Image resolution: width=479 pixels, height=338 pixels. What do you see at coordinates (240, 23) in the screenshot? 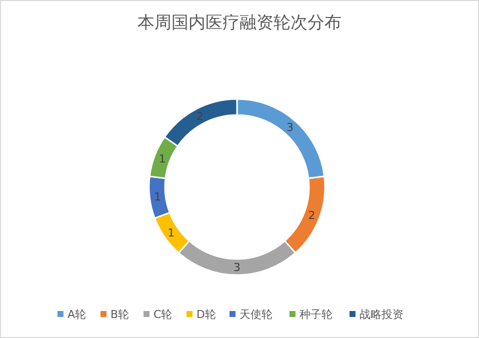
I see `chart-title: 本周国内医疗融资轮次分布` at bounding box center [240, 23].